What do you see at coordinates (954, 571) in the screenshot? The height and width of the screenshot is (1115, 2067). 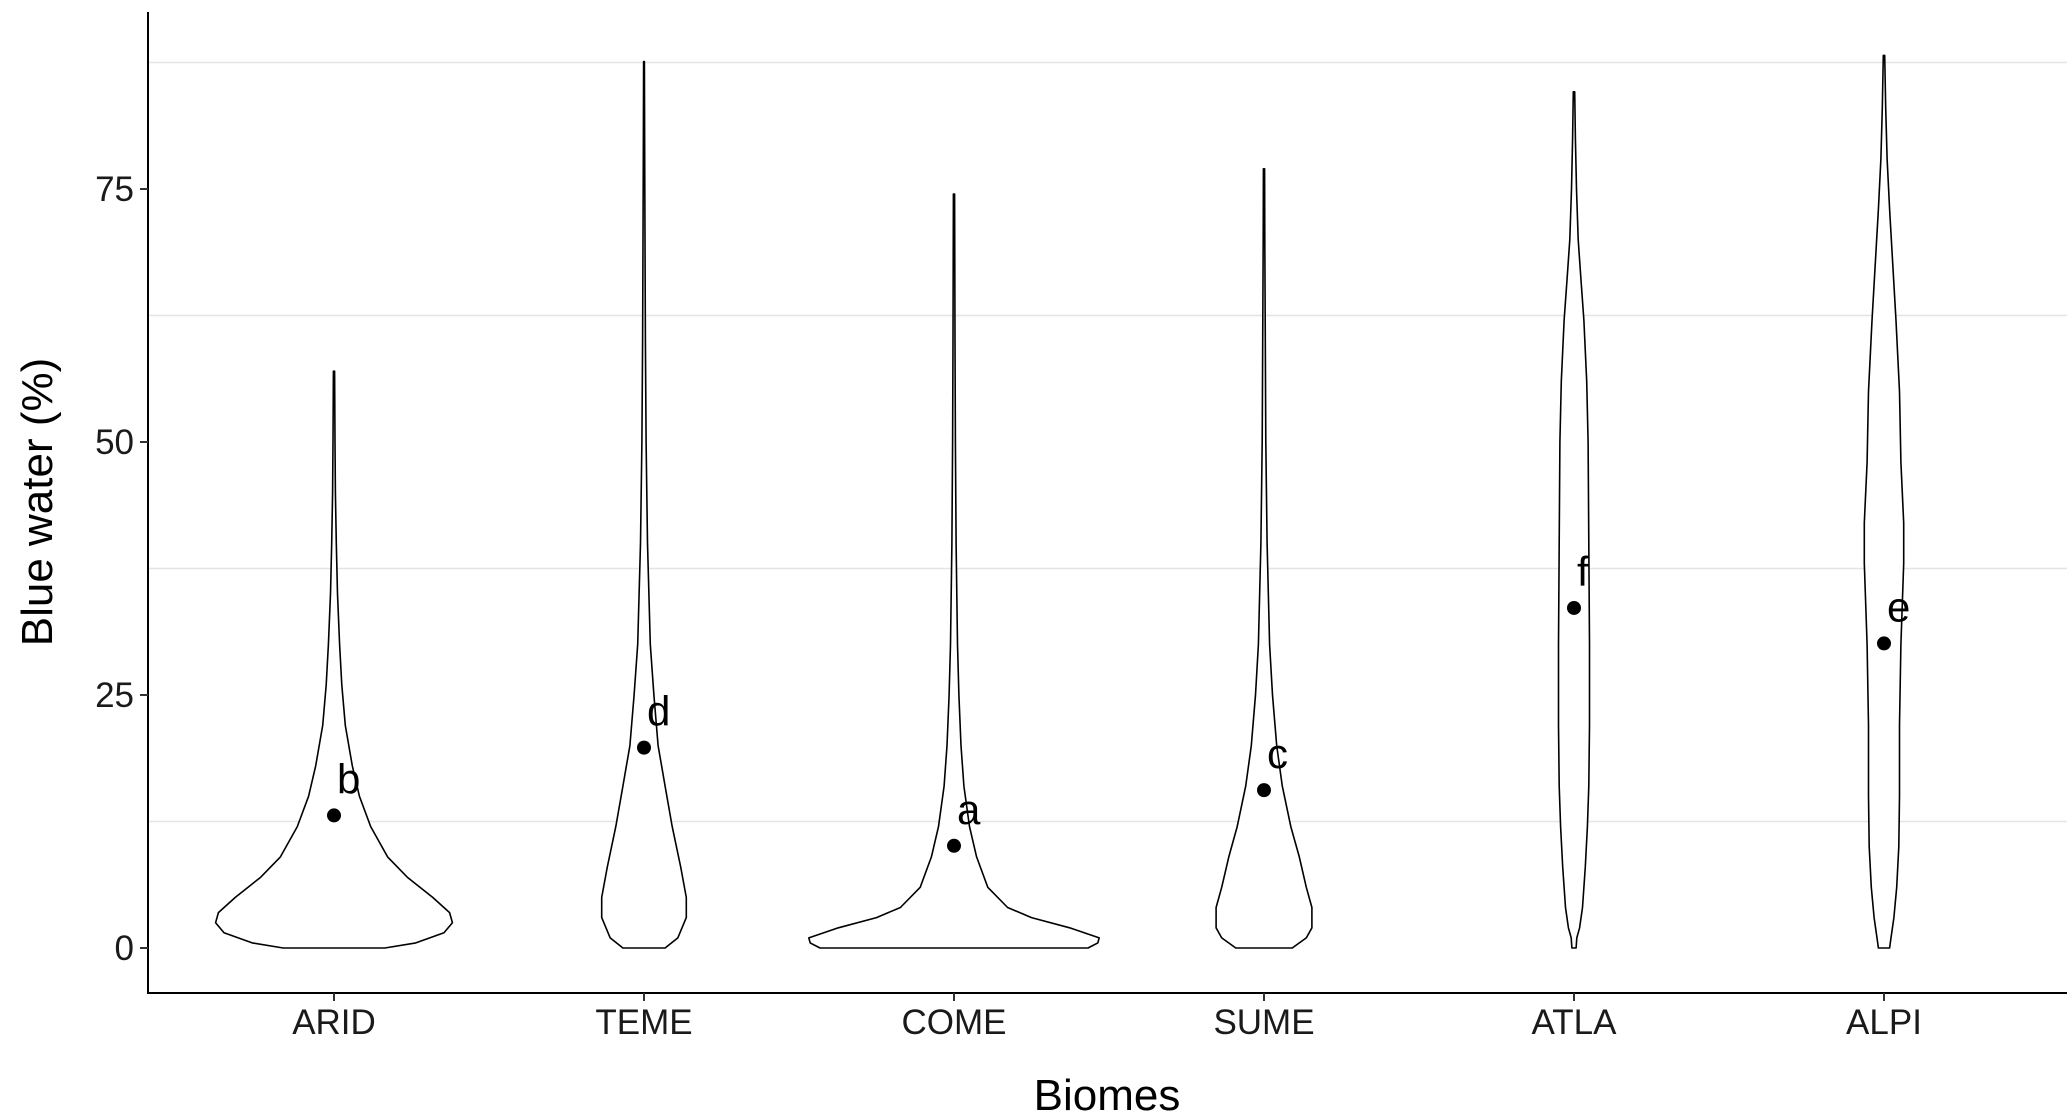 I see `violin-come` at bounding box center [954, 571].